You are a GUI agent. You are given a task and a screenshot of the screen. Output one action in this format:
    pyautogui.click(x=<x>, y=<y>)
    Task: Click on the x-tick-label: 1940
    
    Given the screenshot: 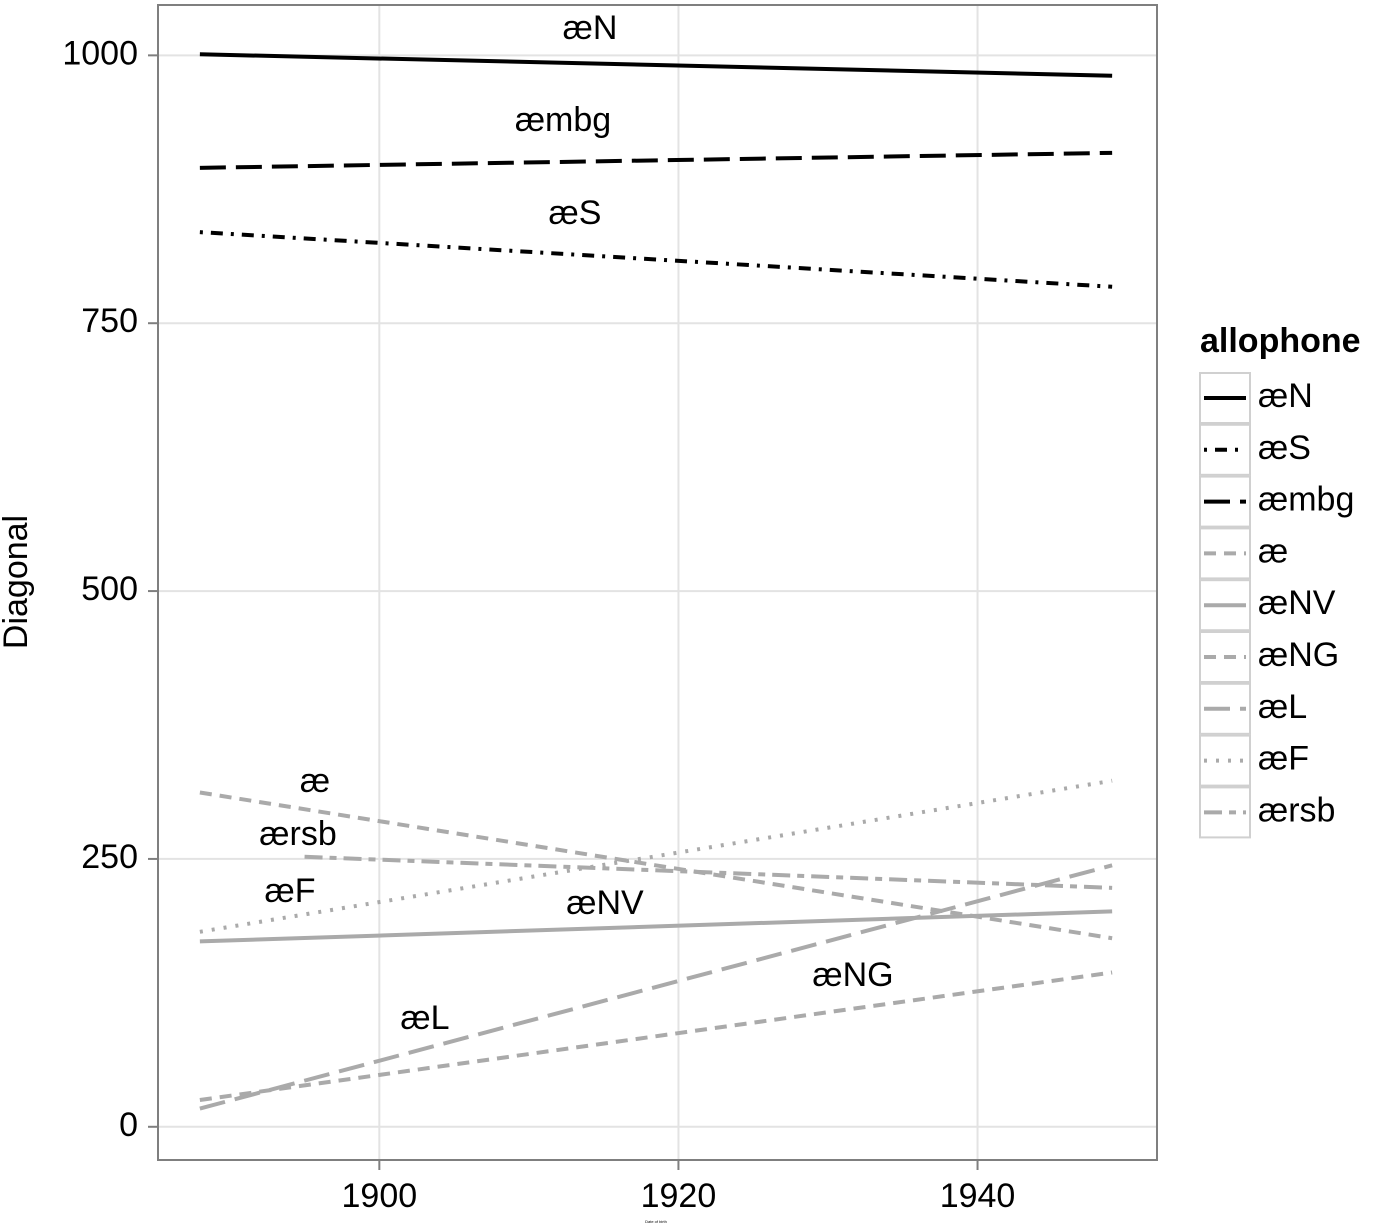 What is the action you would take?
    pyautogui.click(x=978, y=1196)
    